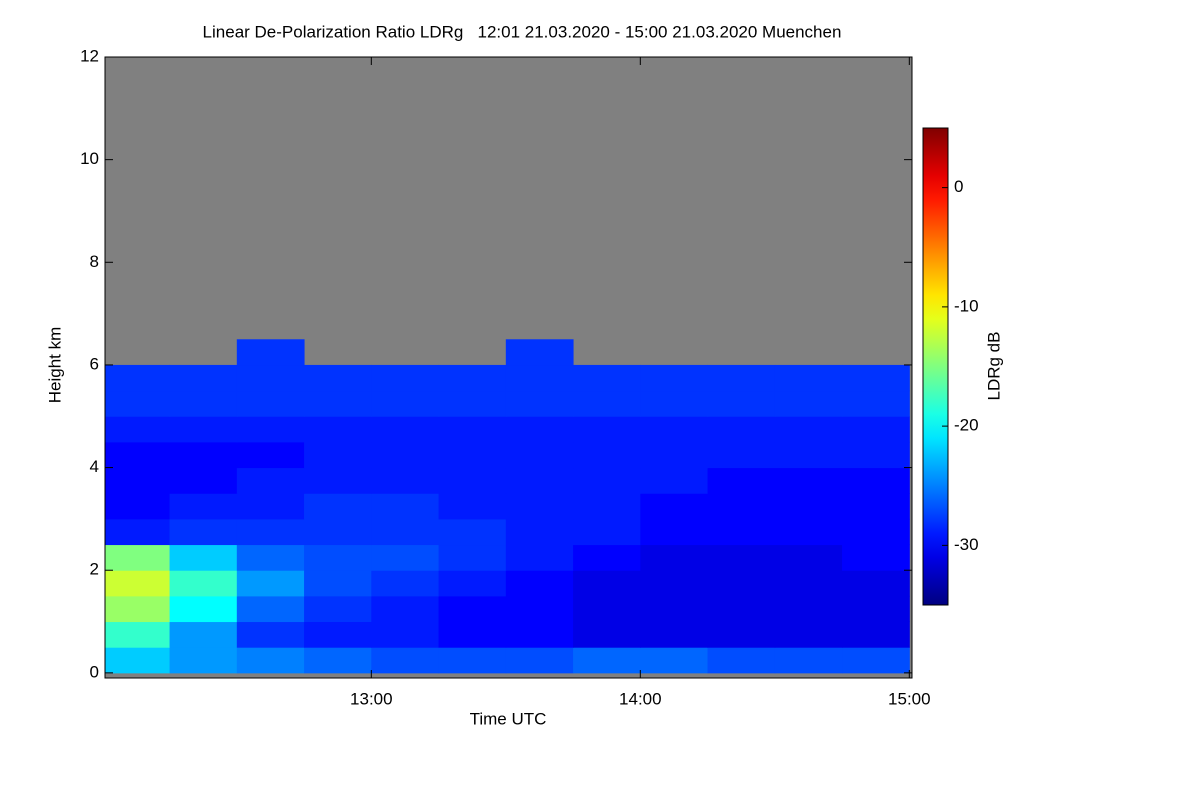 The image size is (1200, 805). I want to click on y-tick-label: 0, so click(94, 671).